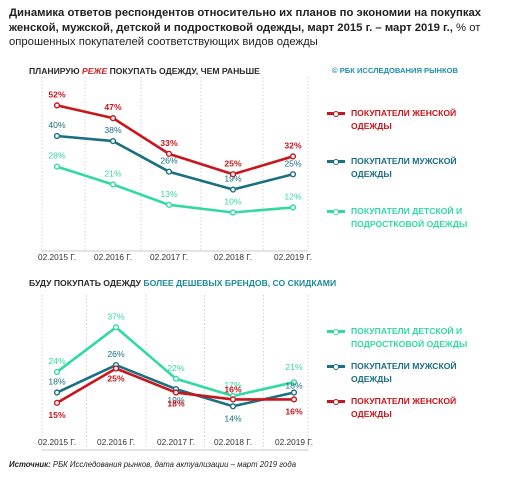  Describe the element at coordinates (233, 418) in the screenshot. I see `data-label: 14%` at that location.